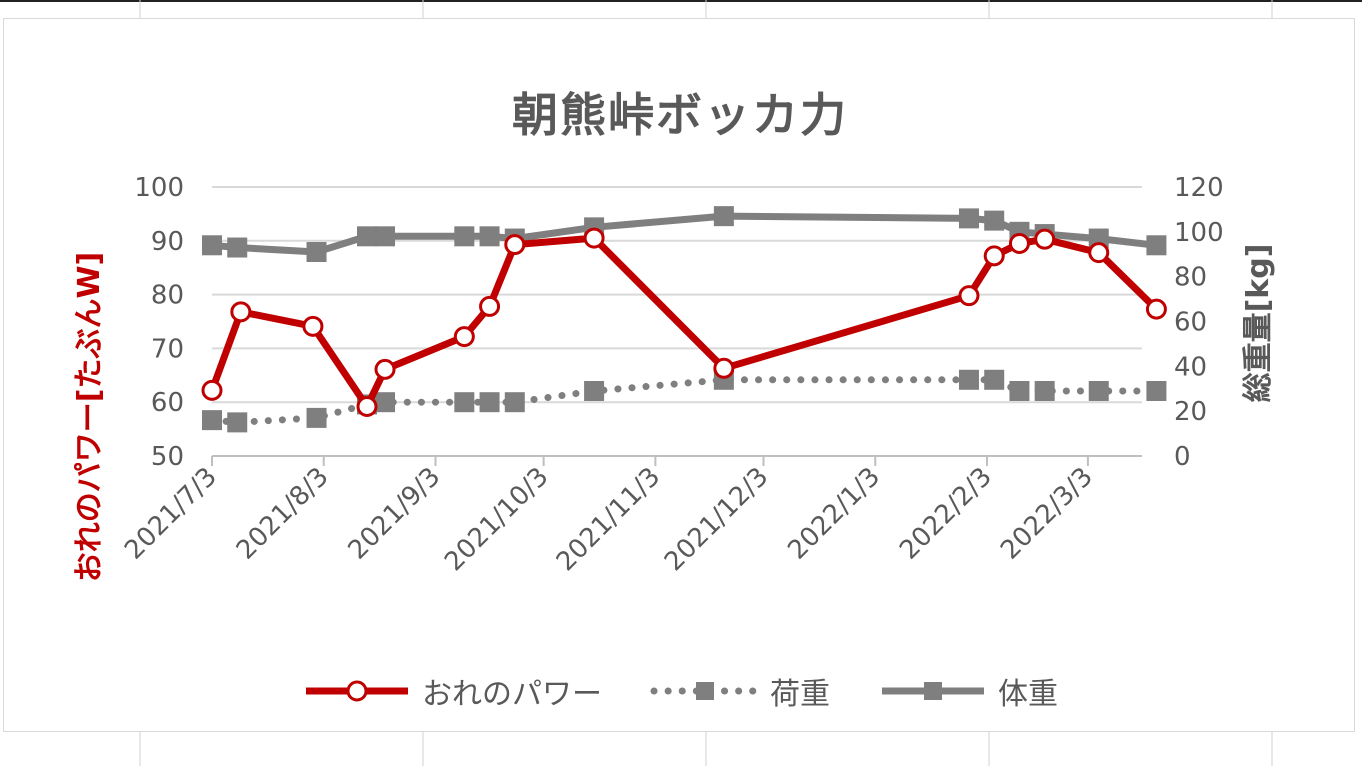 The width and height of the screenshot is (1362, 766). What do you see at coordinates (1047, 514) in the screenshot?
I see `x-tick-label: 2022/3/3` at bounding box center [1047, 514].